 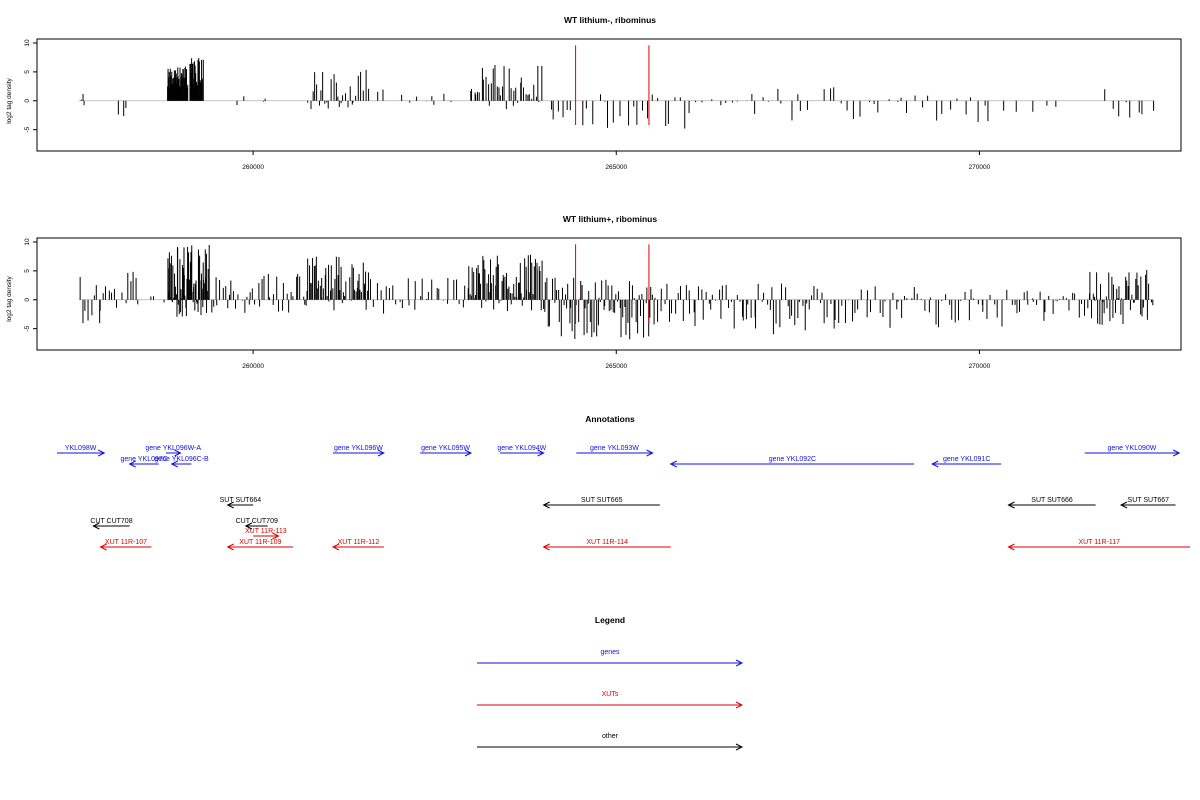 What do you see at coordinates (610, 700) in the screenshot?
I see `legend-item: XUTs` at bounding box center [610, 700].